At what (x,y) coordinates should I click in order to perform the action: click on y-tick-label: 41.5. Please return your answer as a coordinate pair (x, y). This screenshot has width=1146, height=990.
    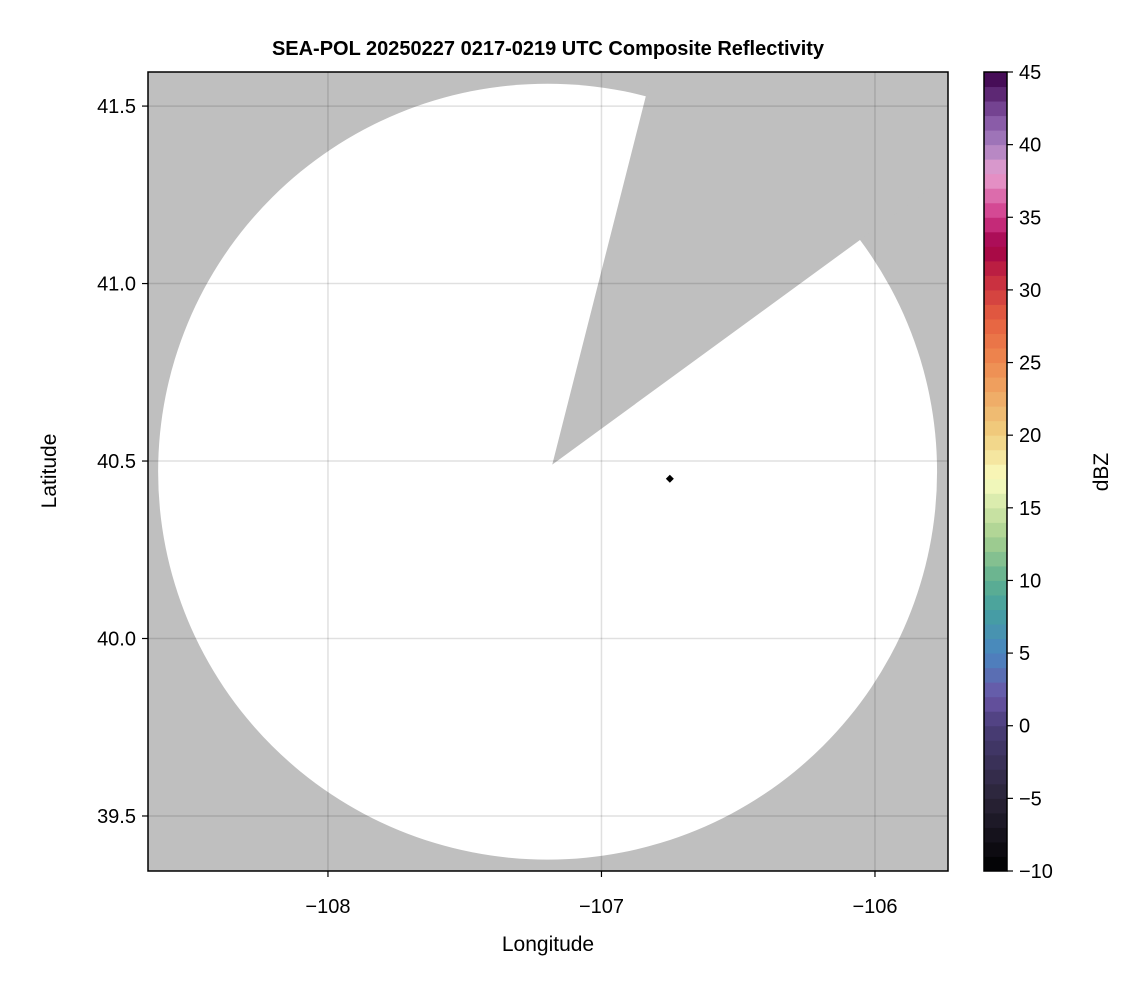
    Looking at the image, I should click on (116, 107).